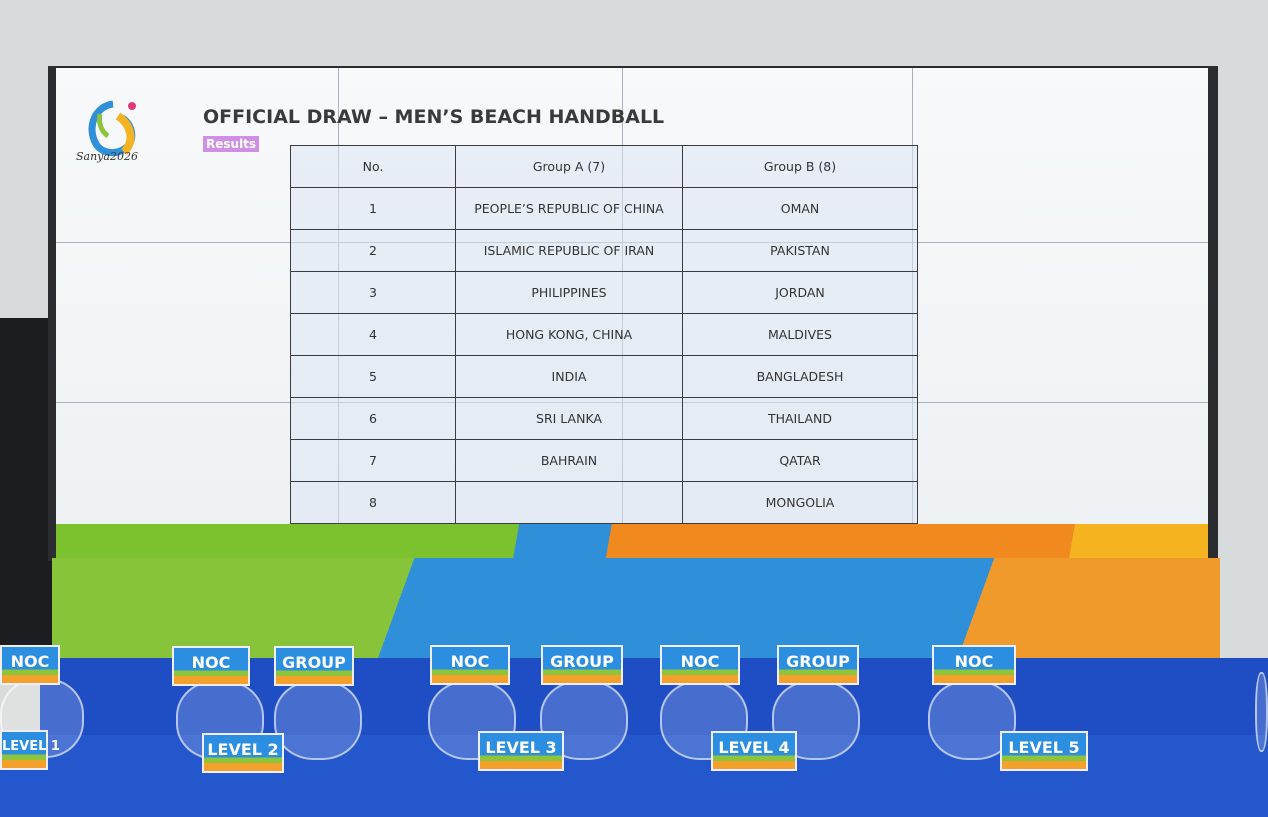 This screenshot has width=1268, height=817. Describe the element at coordinates (800, 292) in the screenshot. I see `cell-group-b: JORDAN` at that location.